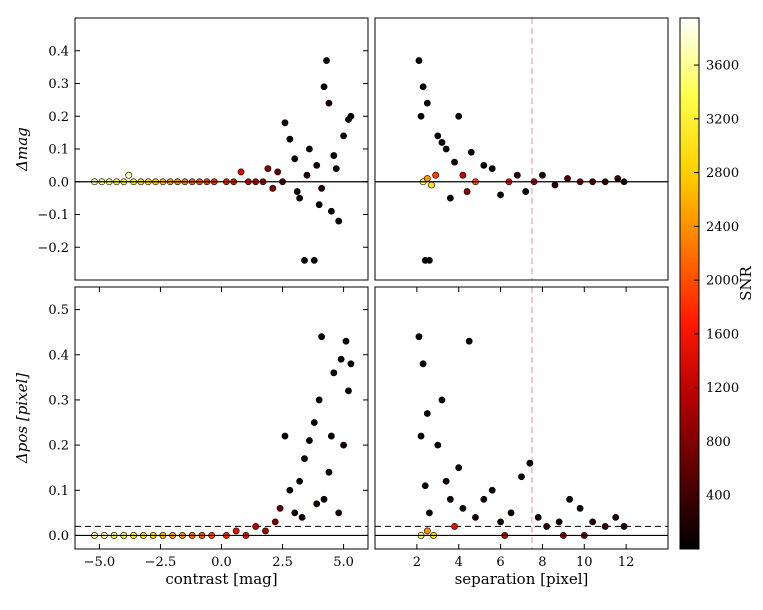  What do you see at coordinates (22, 418) in the screenshot?
I see `y-axis-label: Δpos [pixel]` at bounding box center [22, 418].